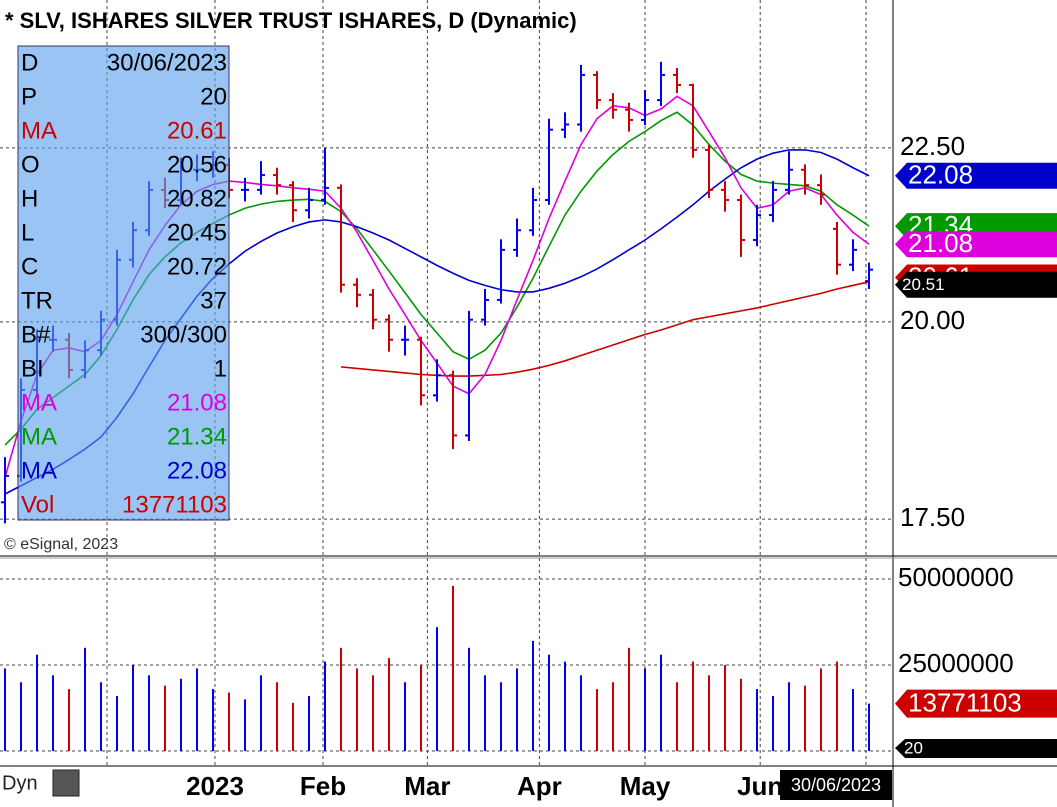  What do you see at coordinates (36, 334) in the screenshot?
I see `info-label: B#` at bounding box center [36, 334].